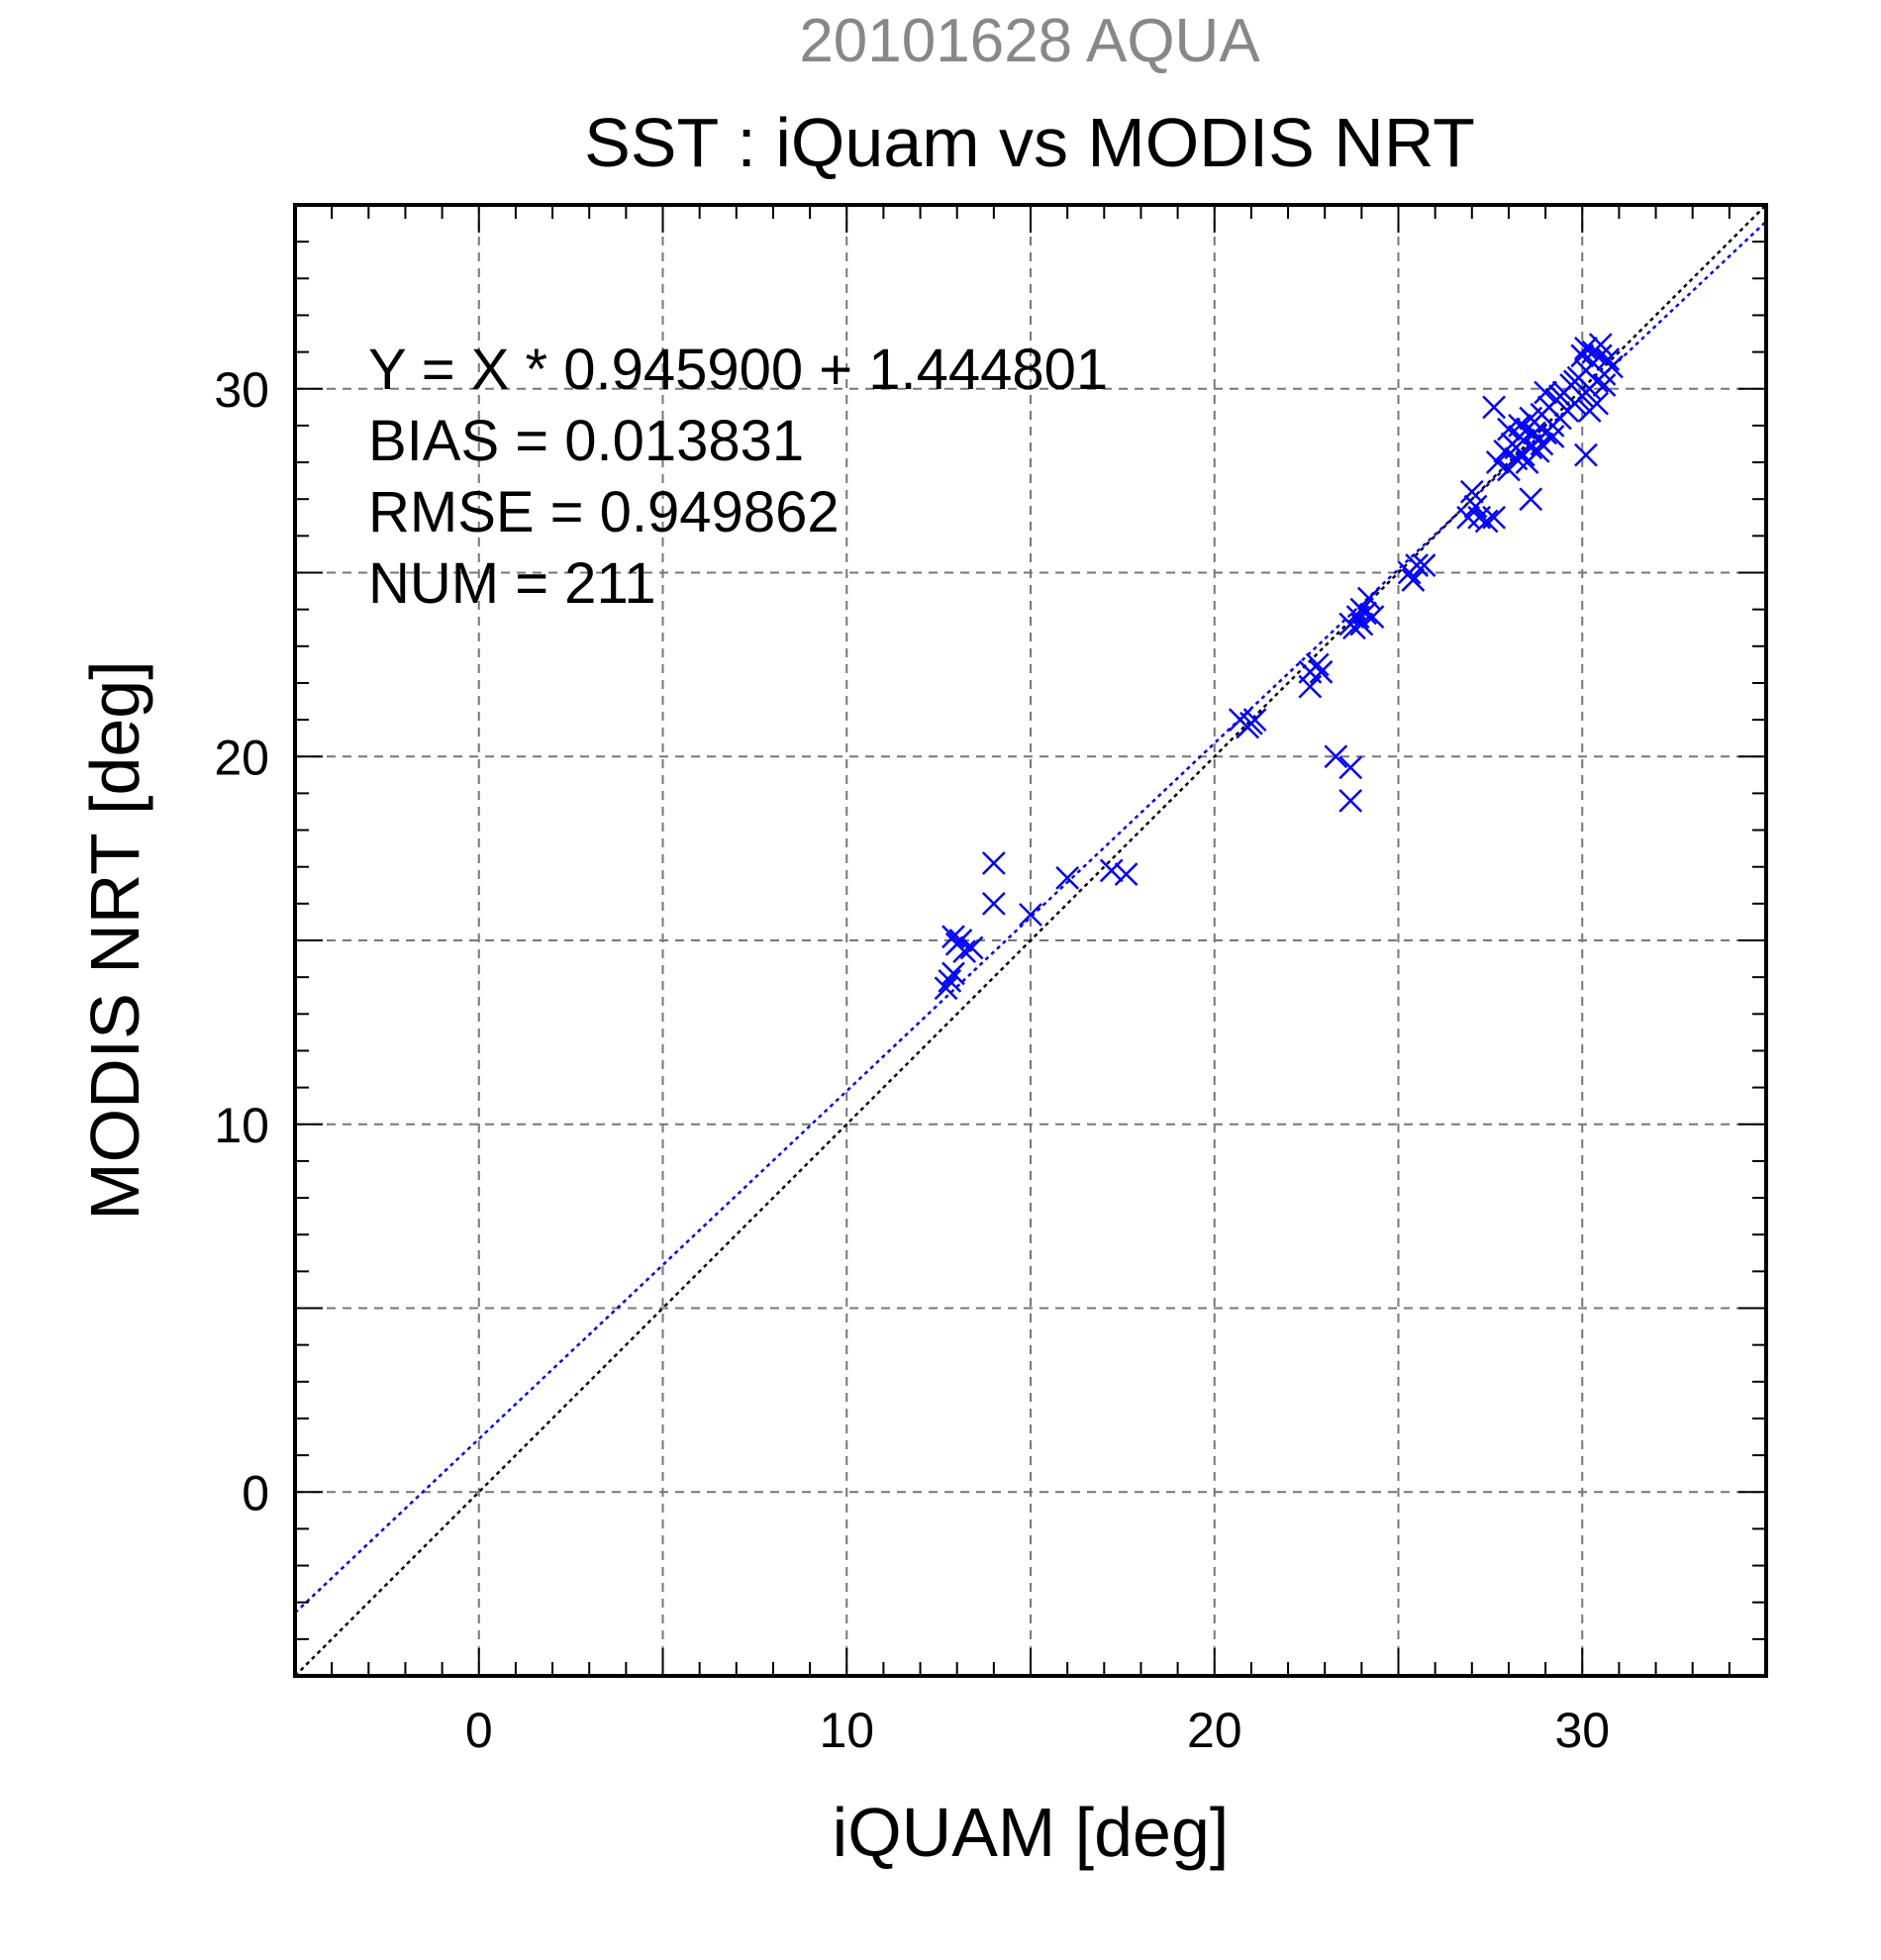  I want to click on chart-subtitle: 20101628 AQUA, so click(1030, 41).